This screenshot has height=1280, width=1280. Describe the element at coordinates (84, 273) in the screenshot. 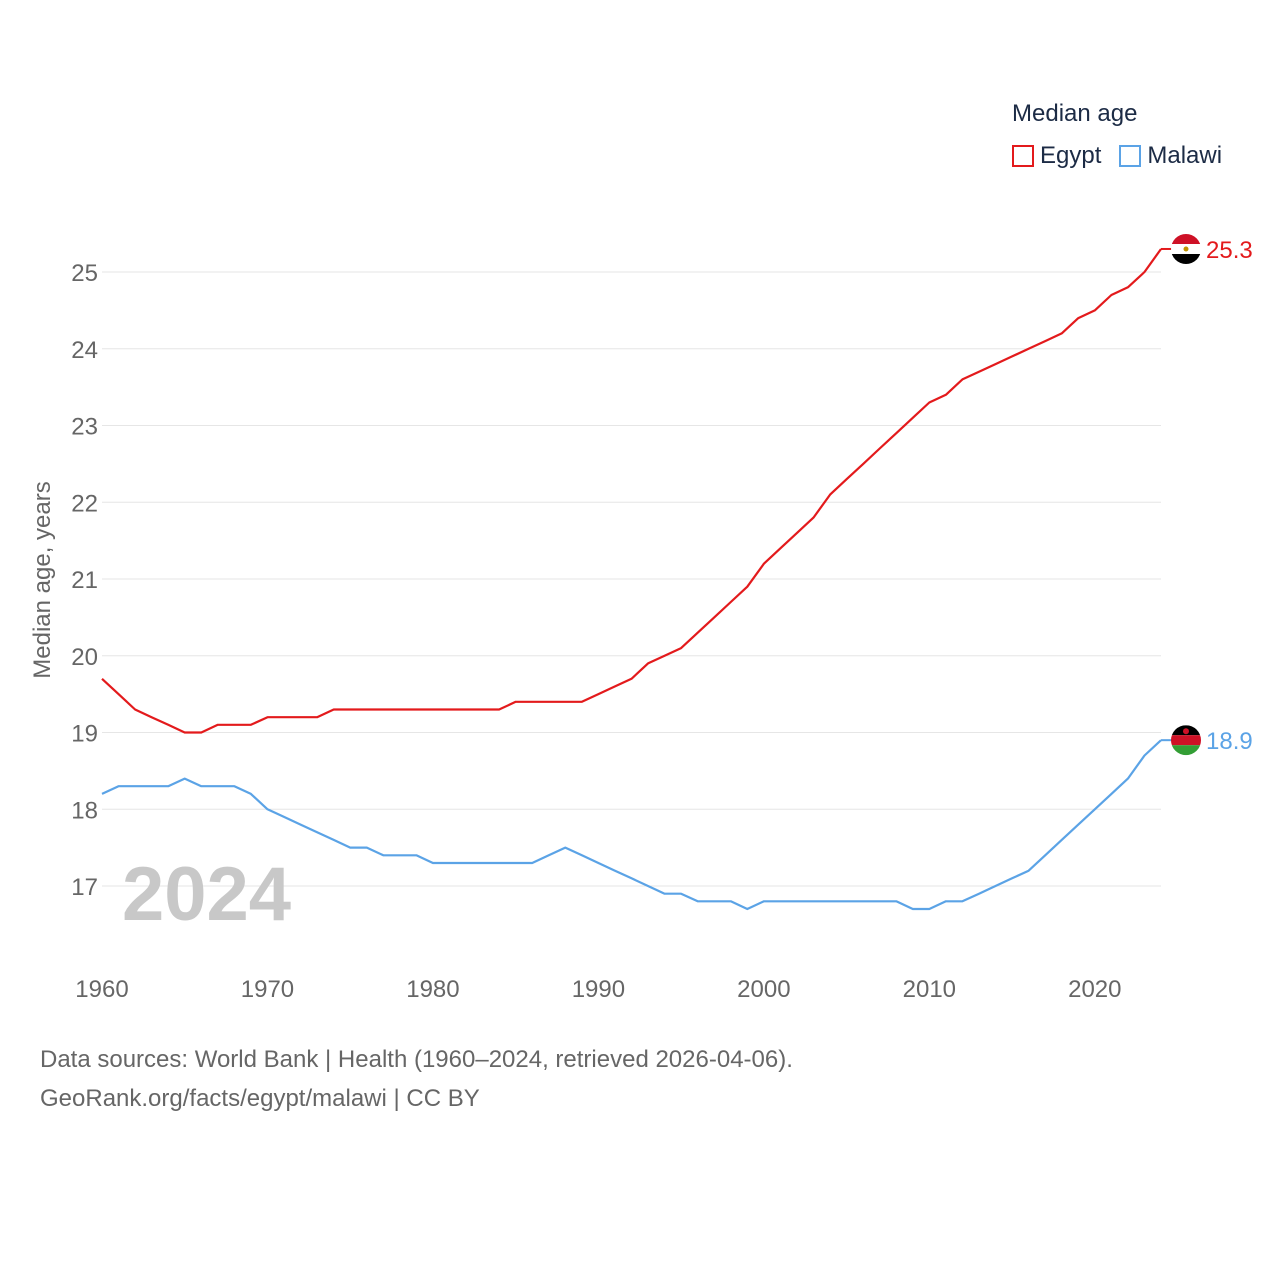

I see `y-tick-label: 25` at that location.